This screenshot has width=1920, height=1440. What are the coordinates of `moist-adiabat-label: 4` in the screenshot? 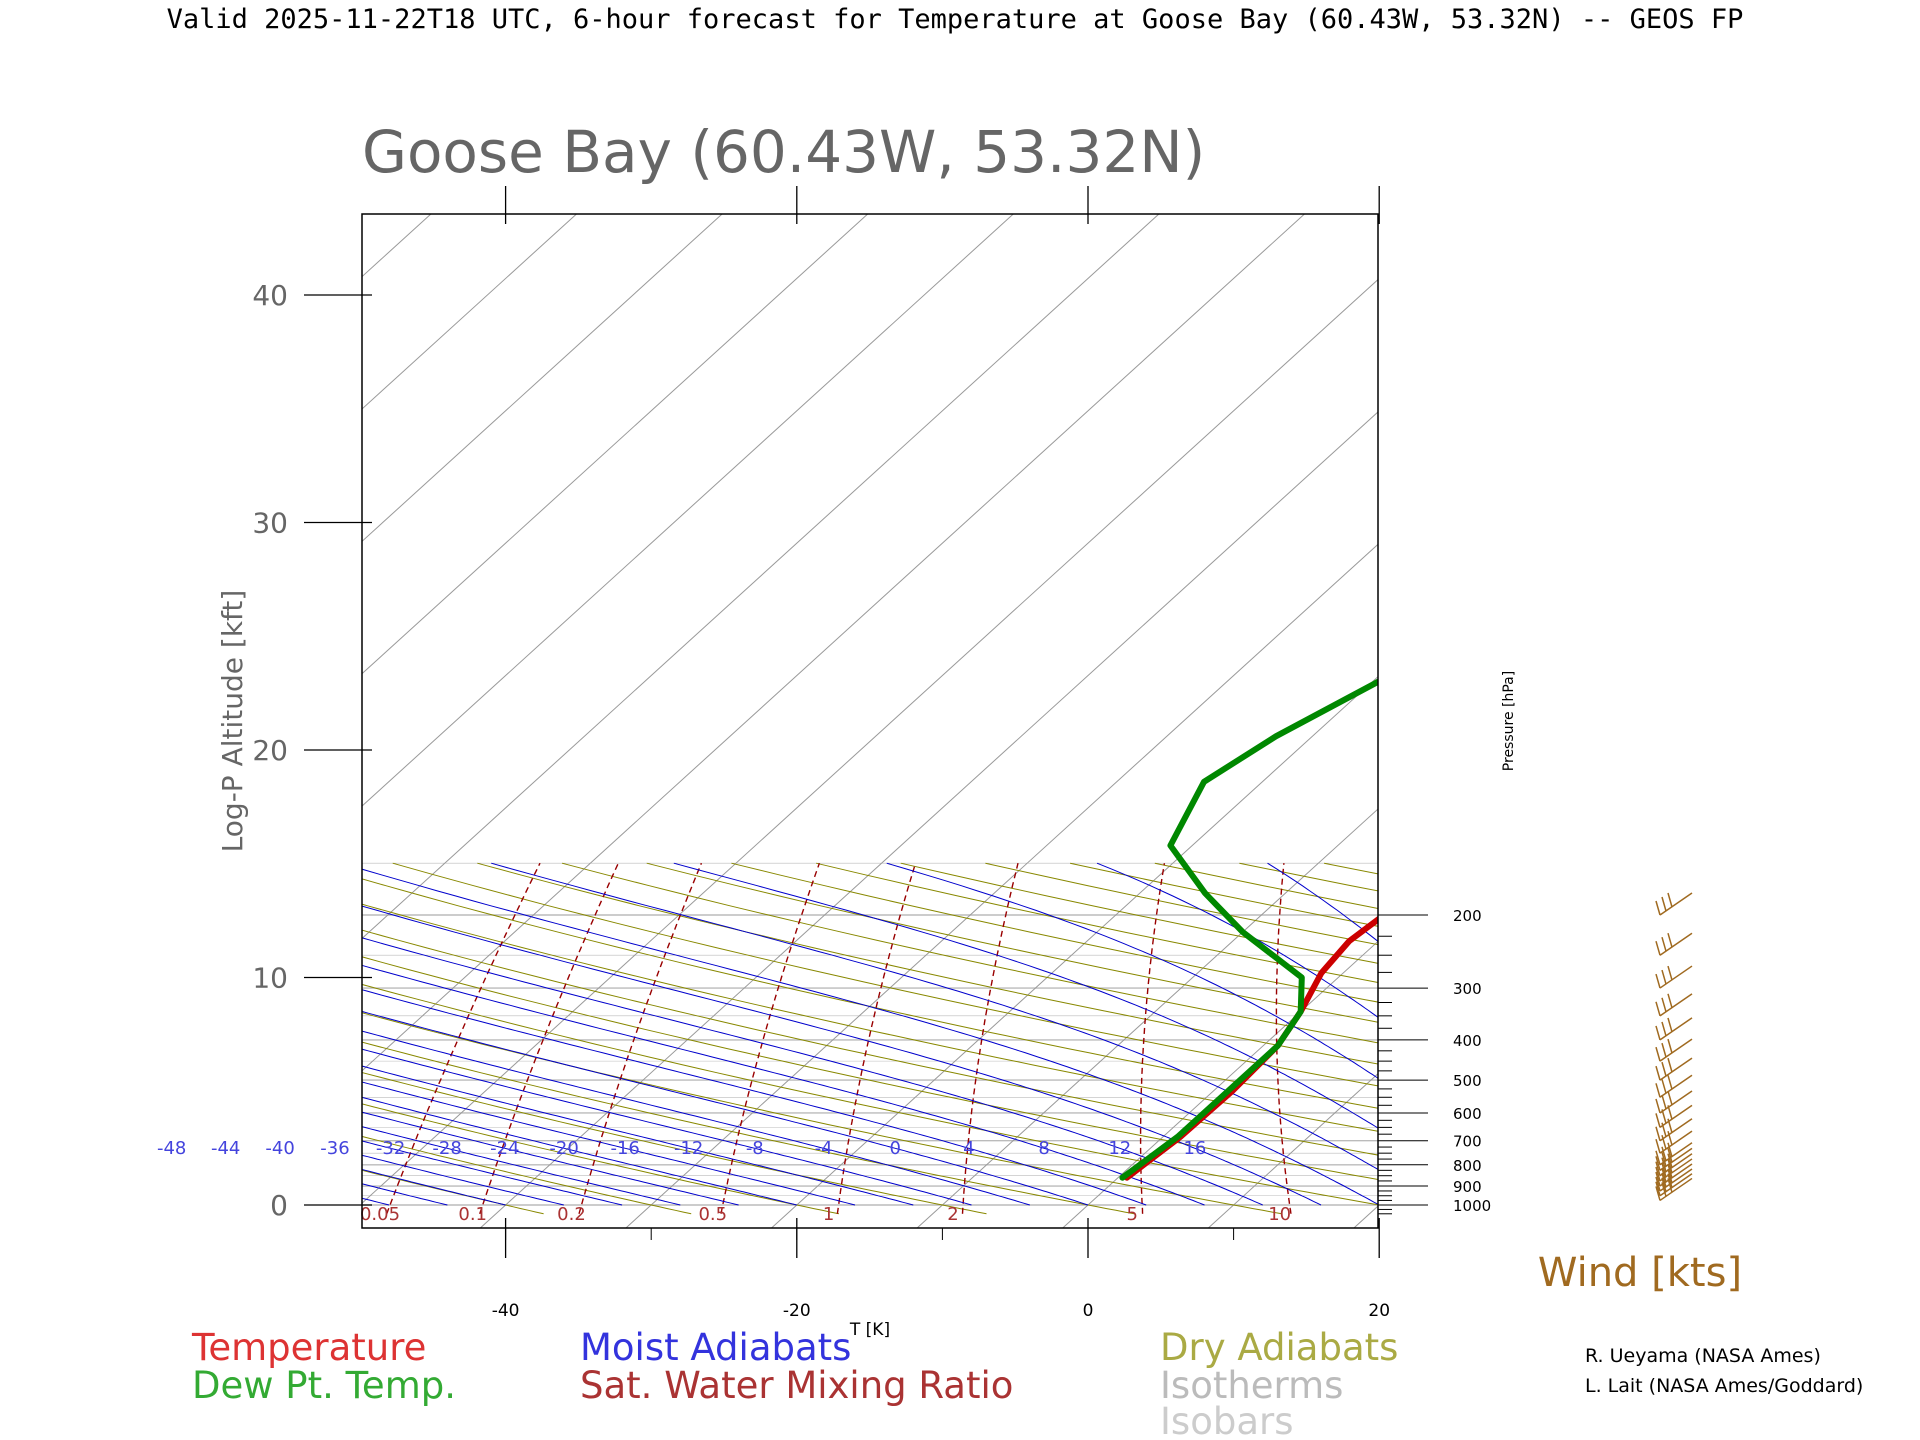 It's located at (968, 1148).